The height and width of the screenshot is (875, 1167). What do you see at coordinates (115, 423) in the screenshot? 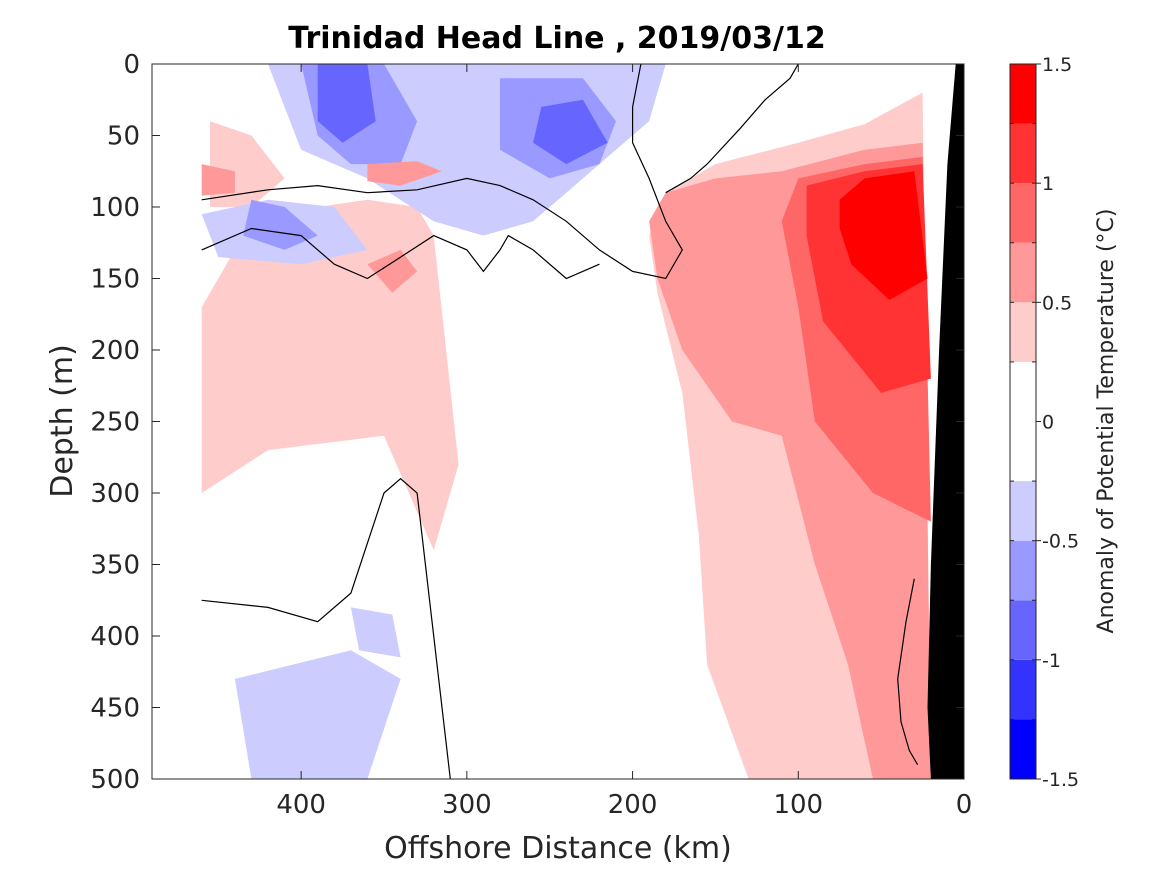
I see `y-tick-label: 250` at bounding box center [115, 423].